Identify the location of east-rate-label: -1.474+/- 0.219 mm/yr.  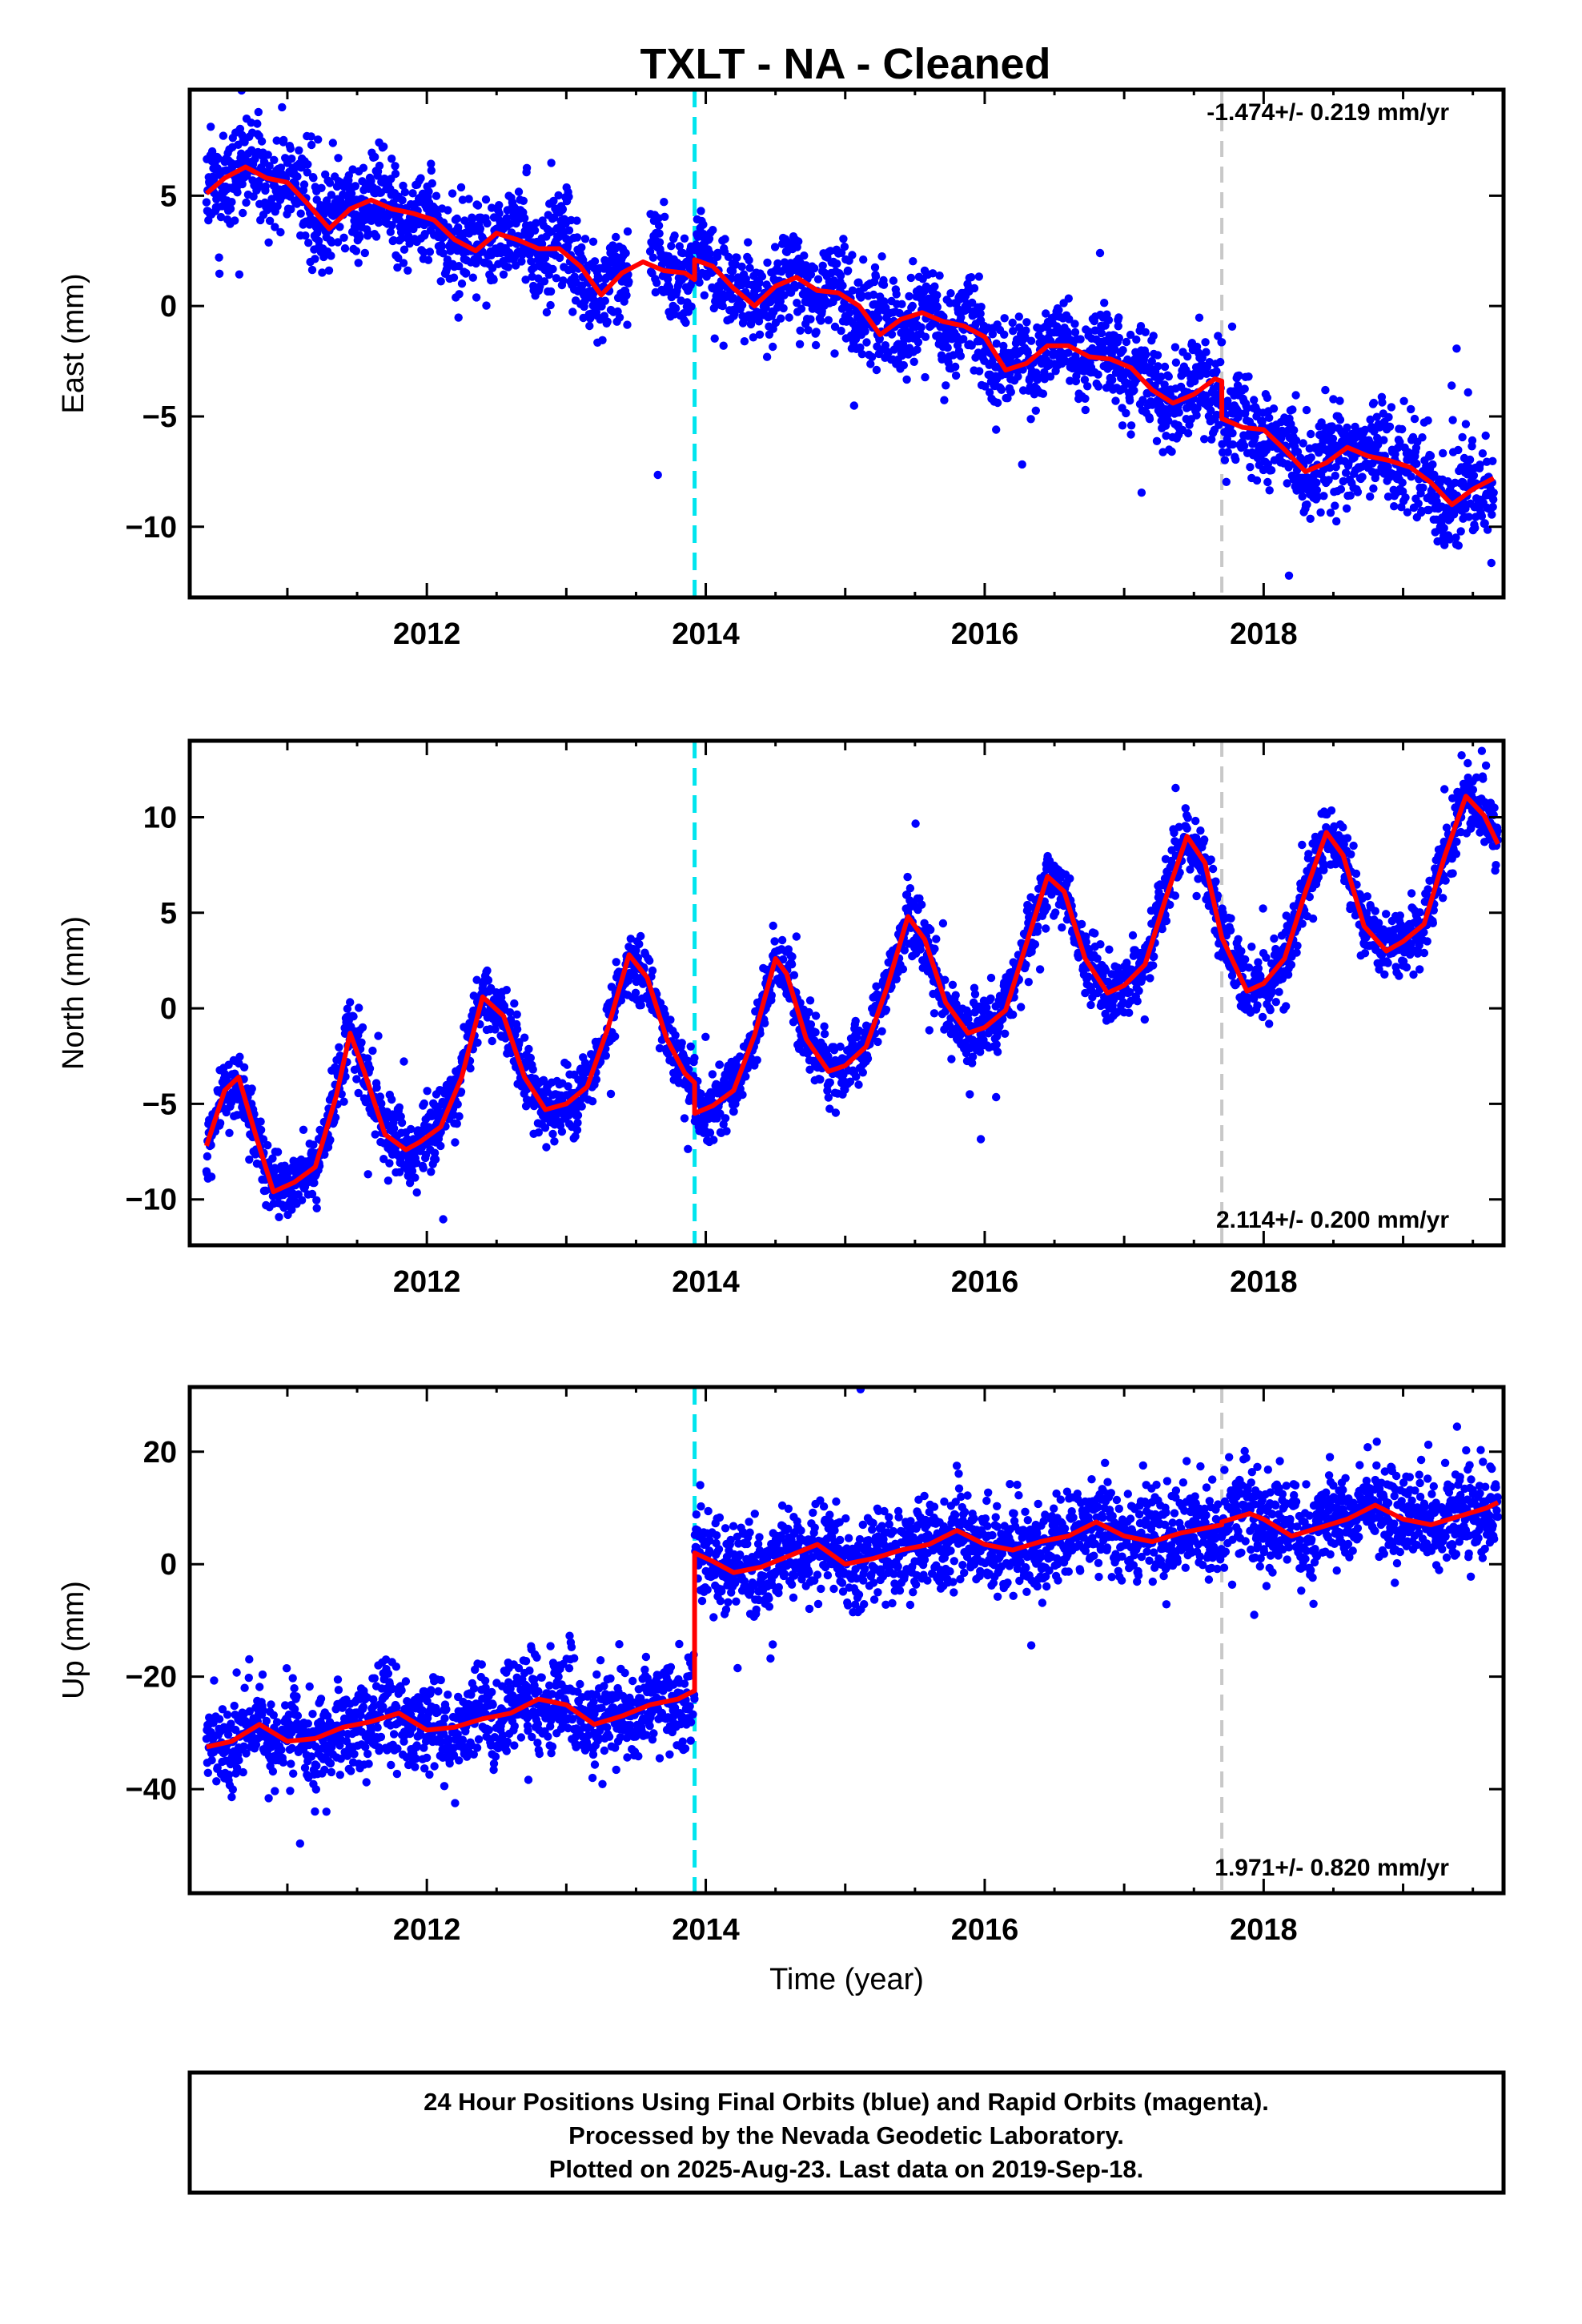
(1328, 113).